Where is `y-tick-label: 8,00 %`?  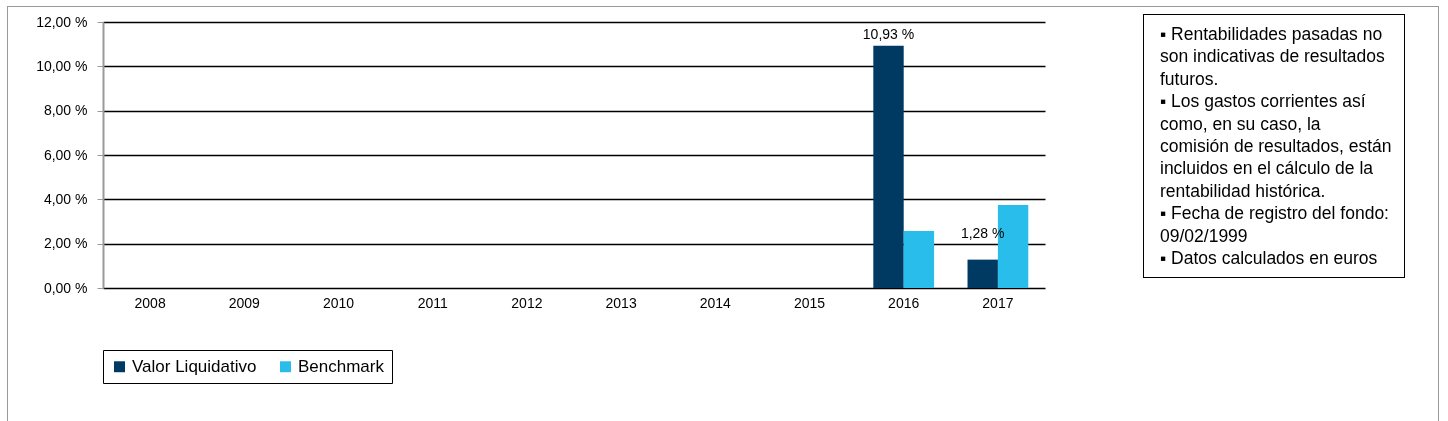 y-tick-label: 8,00 % is located at coordinates (65, 110).